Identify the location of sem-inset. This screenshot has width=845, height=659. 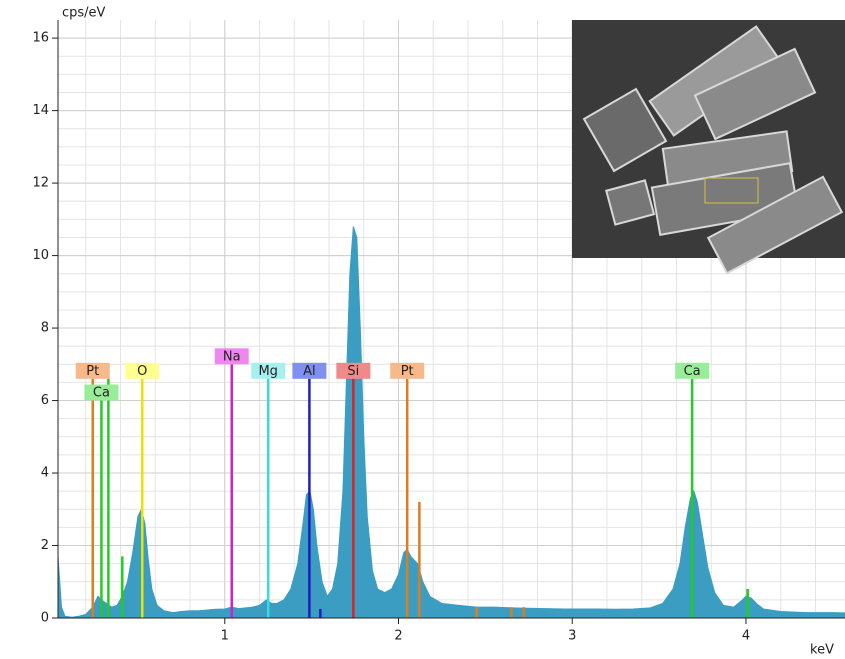
(708, 147).